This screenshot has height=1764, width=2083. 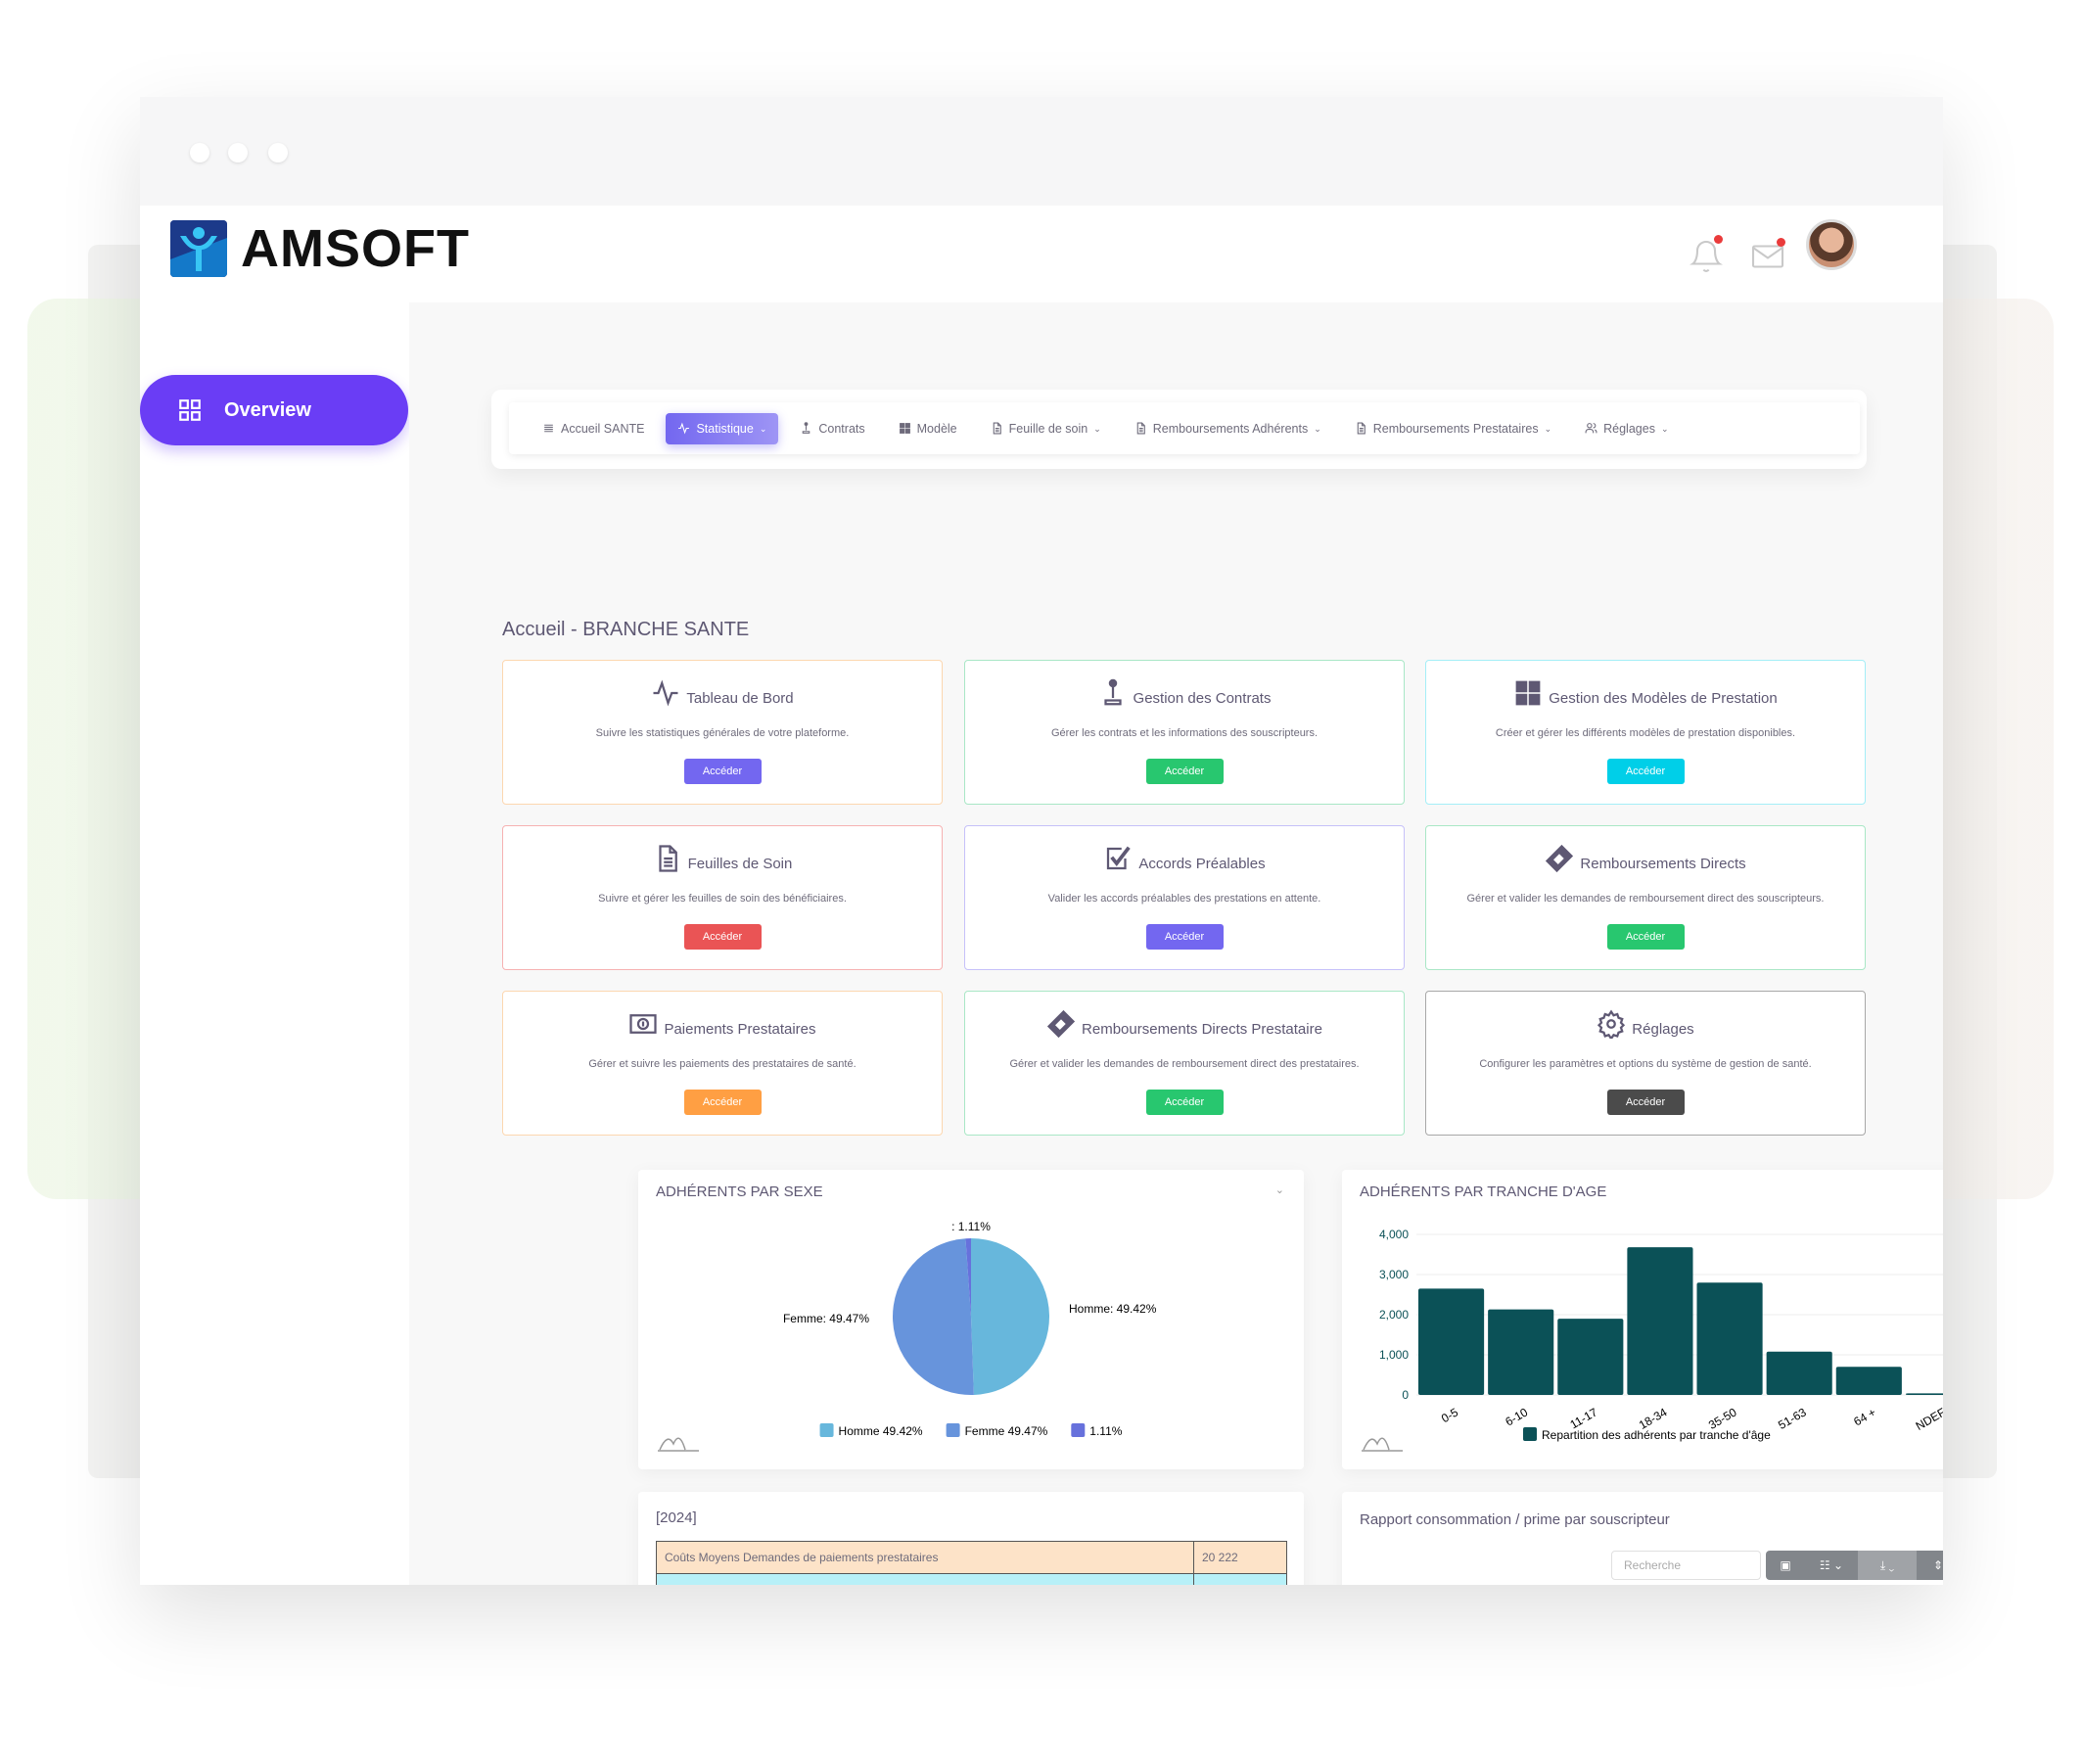 I want to click on sidebar: Overview, so click(x=274, y=943).